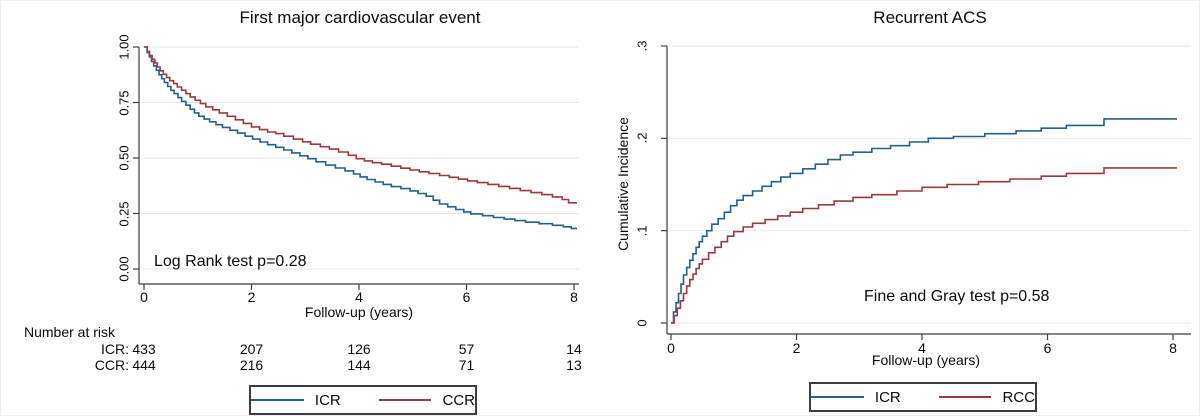 The width and height of the screenshot is (1200, 416). I want to click on legend-label-ccr: CCR, so click(458, 400).